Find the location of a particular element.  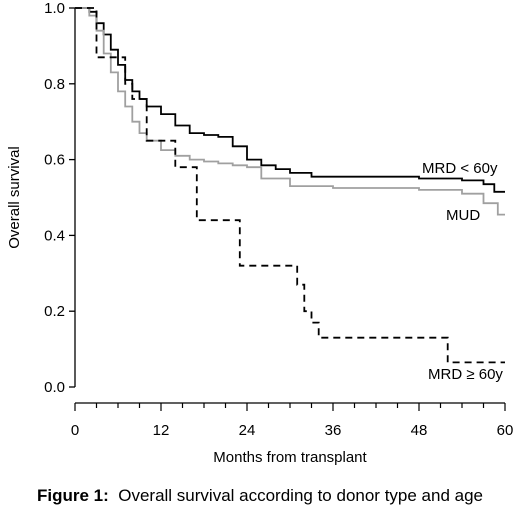

series-label-1: MUD is located at coordinates (463, 215).